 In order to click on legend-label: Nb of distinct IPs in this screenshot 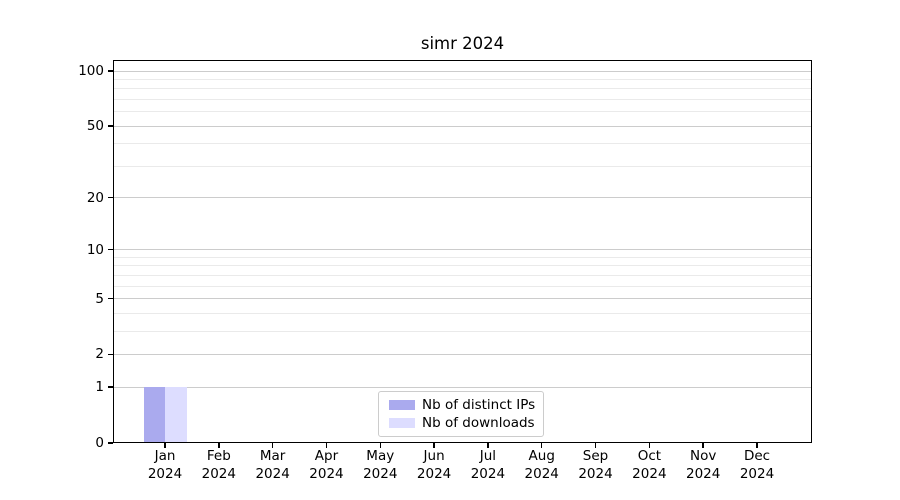, I will do `click(479, 405)`.